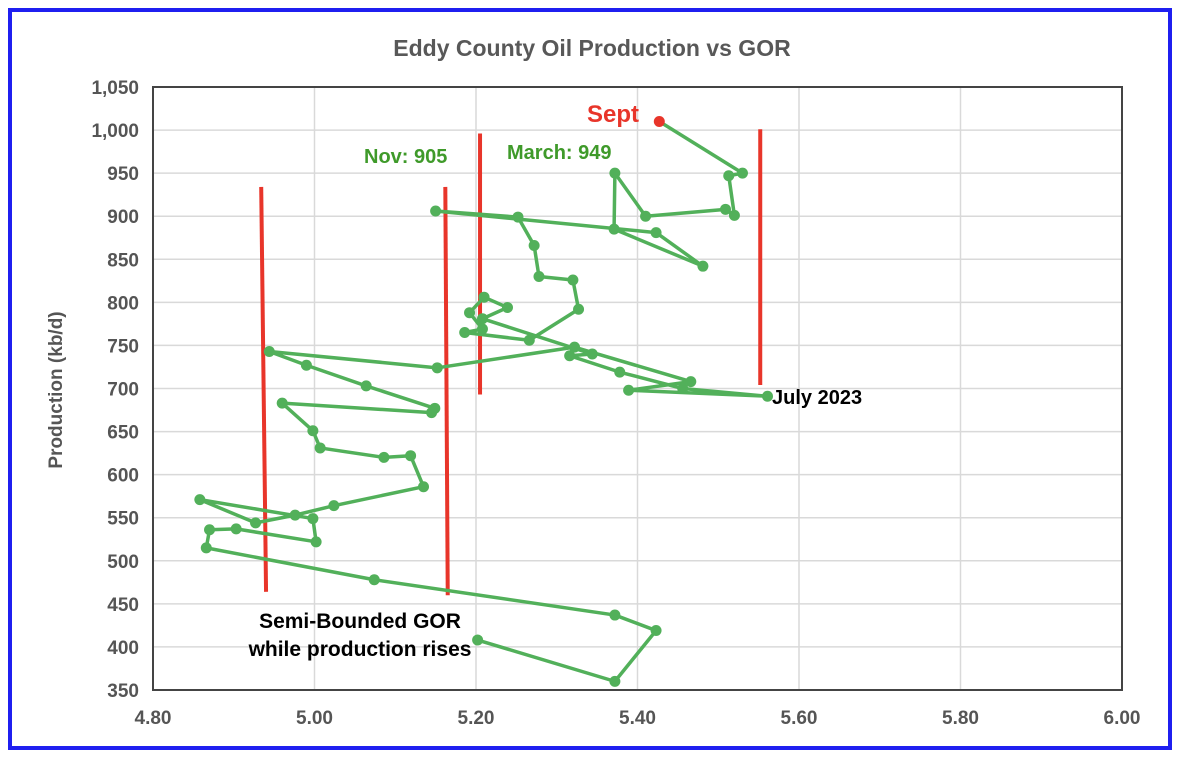 The height and width of the screenshot is (758, 1182). What do you see at coordinates (123, 303) in the screenshot?
I see `y-tick-label: 800` at bounding box center [123, 303].